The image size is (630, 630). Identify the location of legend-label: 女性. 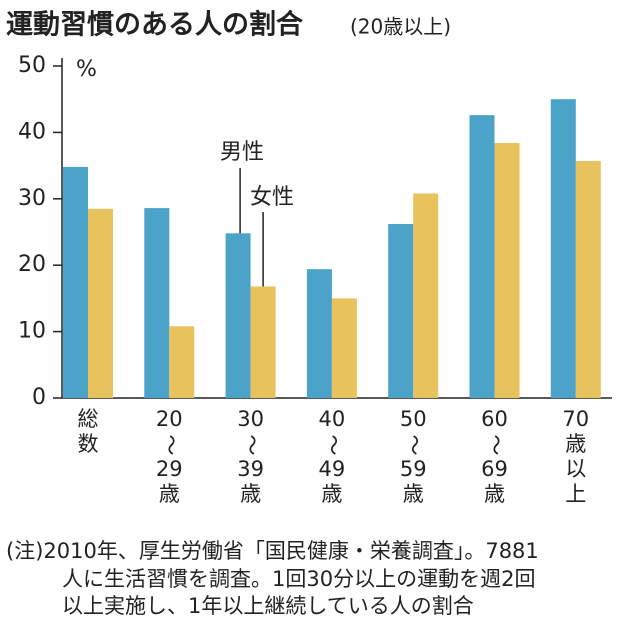
(272, 197).